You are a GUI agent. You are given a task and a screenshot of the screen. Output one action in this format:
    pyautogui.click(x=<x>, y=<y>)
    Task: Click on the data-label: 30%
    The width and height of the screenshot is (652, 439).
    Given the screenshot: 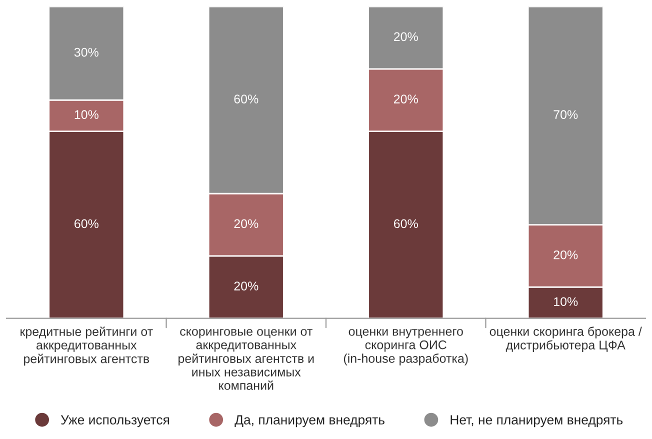 What is the action you would take?
    pyautogui.click(x=86, y=52)
    